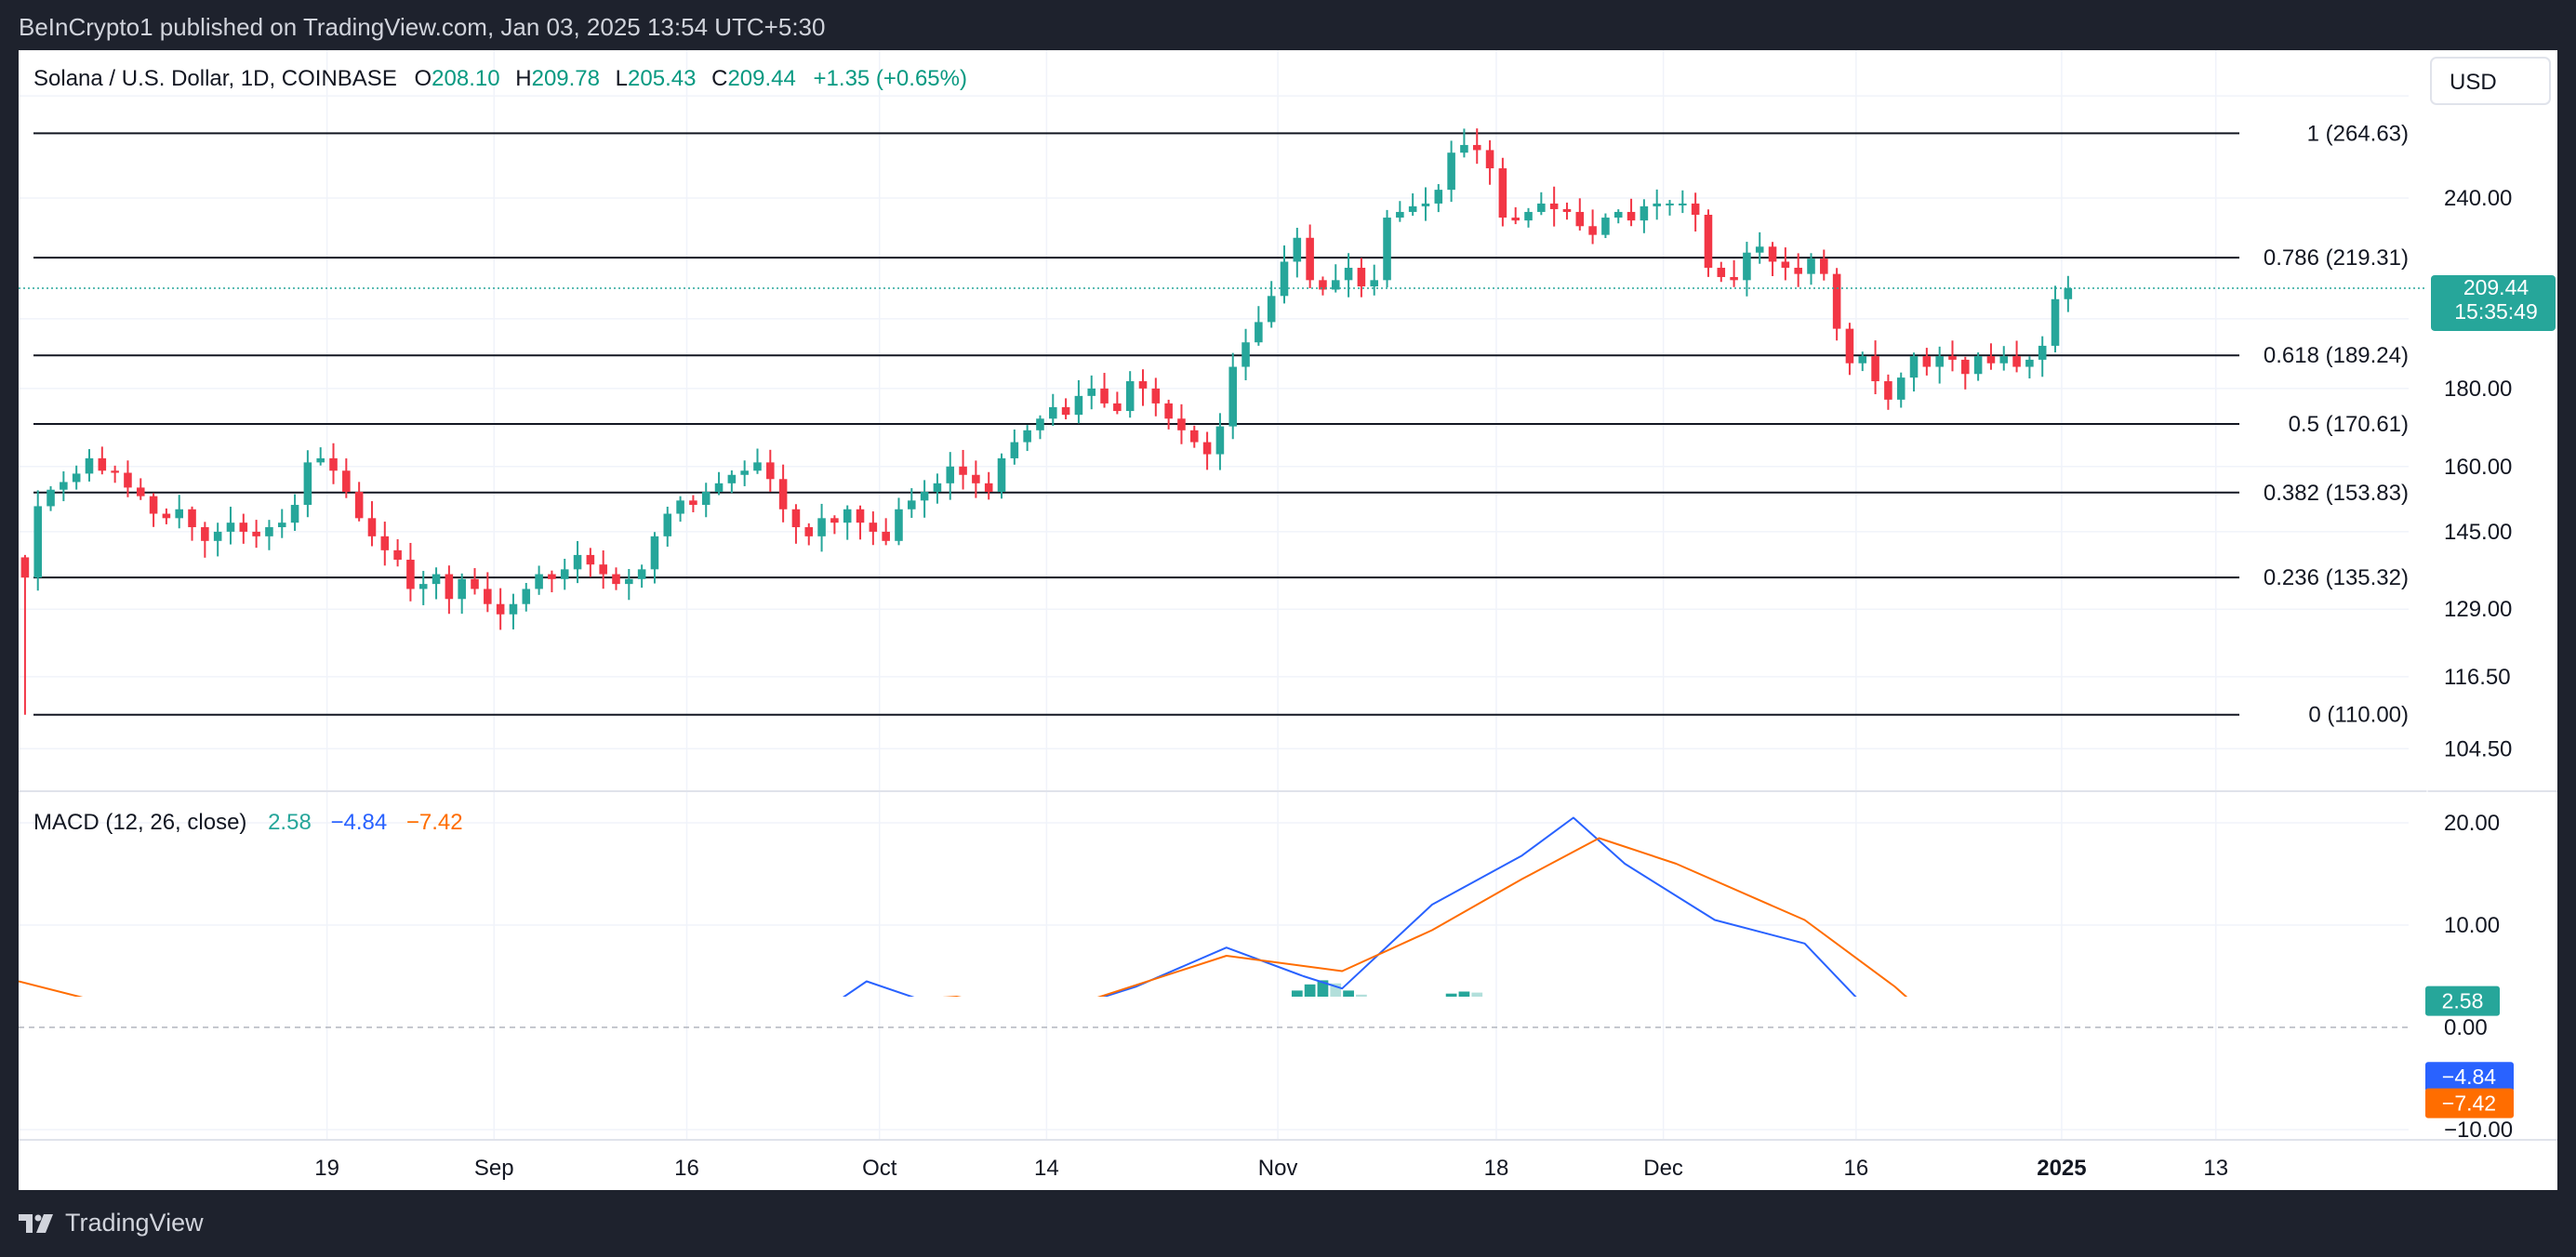 The image size is (2576, 1257). What do you see at coordinates (2336, 355) in the screenshot?
I see `fib-level-label: 0.618 (189.24)` at bounding box center [2336, 355].